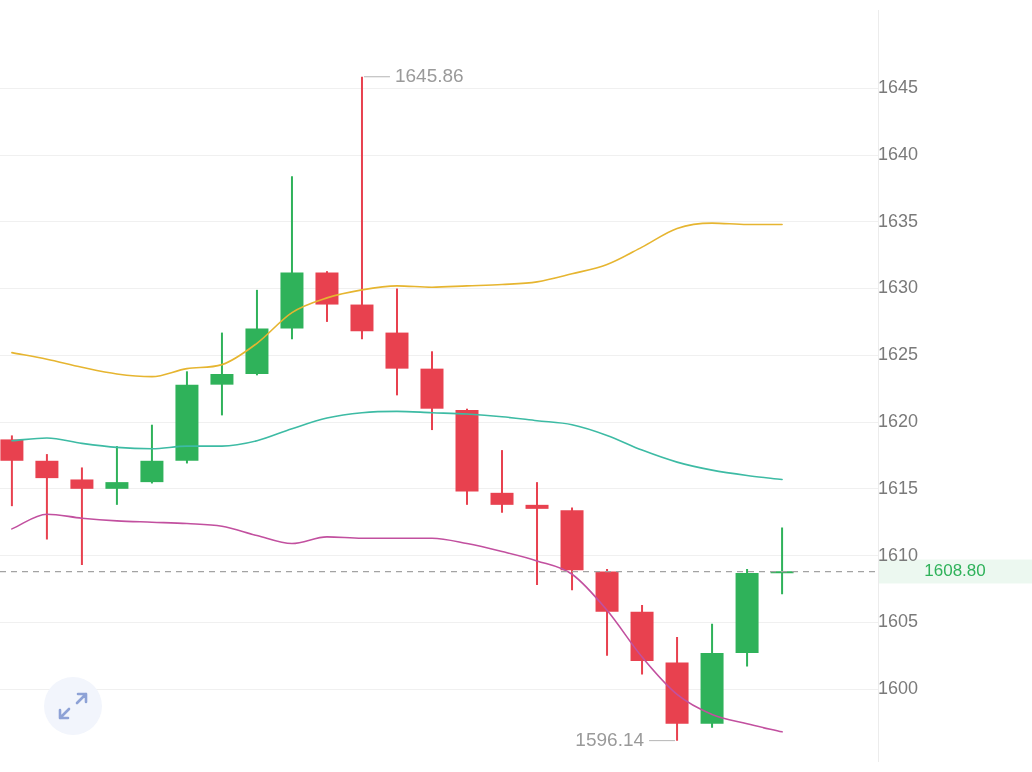 This screenshot has height=772, width=1032. Describe the element at coordinates (898, 688) in the screenshot. I see `y-tick-label: 1600` at that location.